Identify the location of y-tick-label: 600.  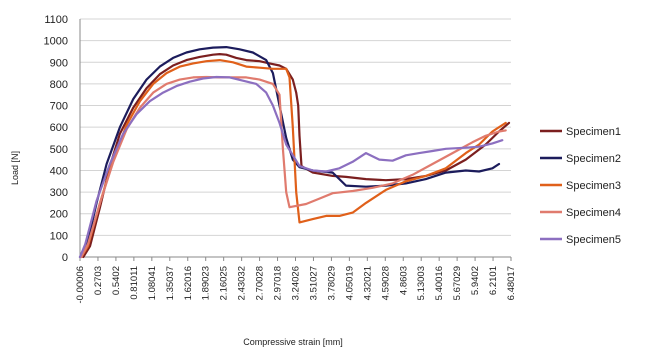
(59, 128).